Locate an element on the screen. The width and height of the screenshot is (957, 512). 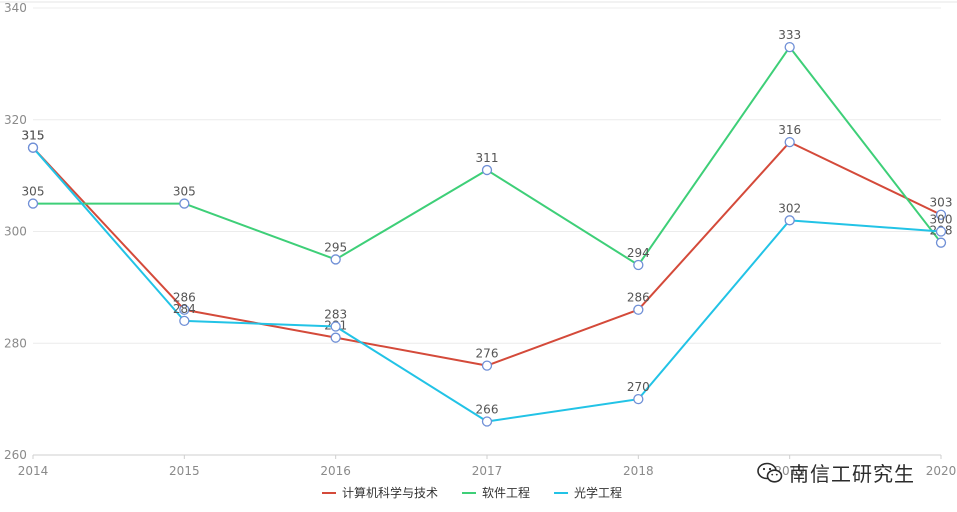
data-label: 315 is located at coordinates (33, 136).